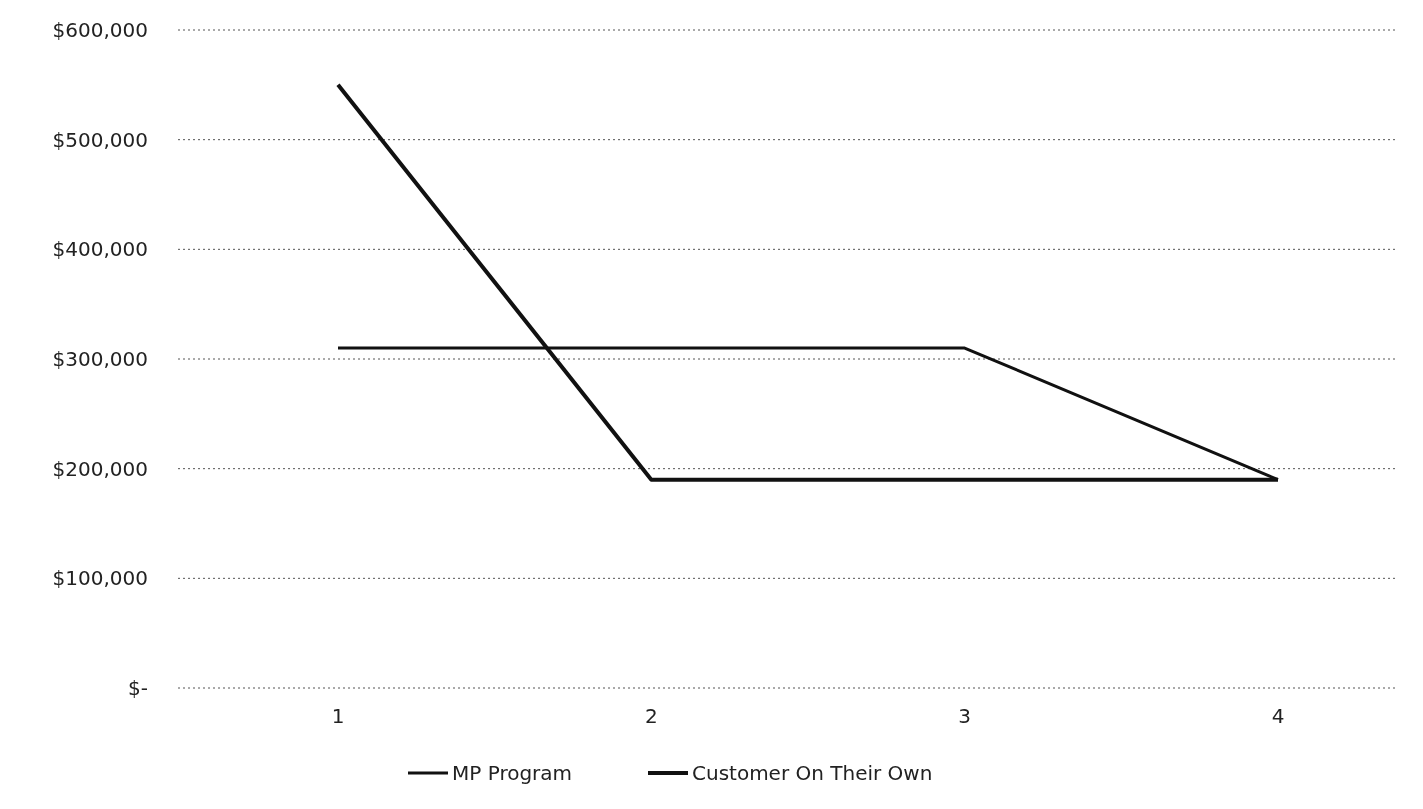 Image resolution: width=1423 pixels, height=809 pixels. I want to click on y-tick-label: $-, so click(138, 688).